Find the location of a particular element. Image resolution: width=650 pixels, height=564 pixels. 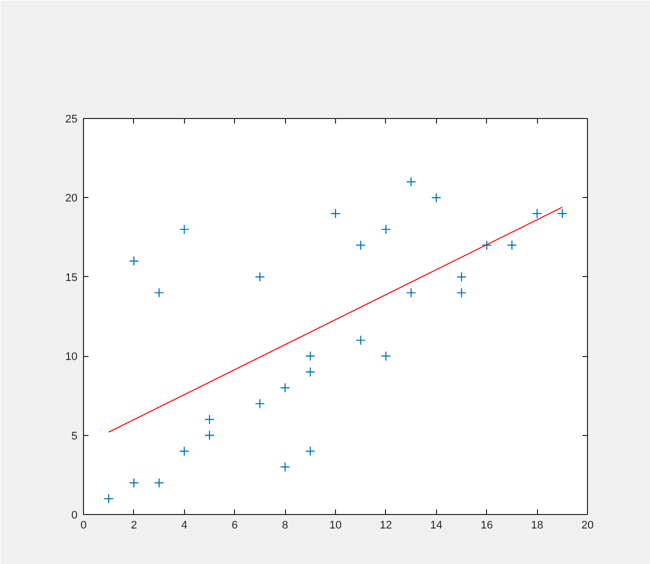

y-tick-label: 5 is located at coordinates (74, 436).